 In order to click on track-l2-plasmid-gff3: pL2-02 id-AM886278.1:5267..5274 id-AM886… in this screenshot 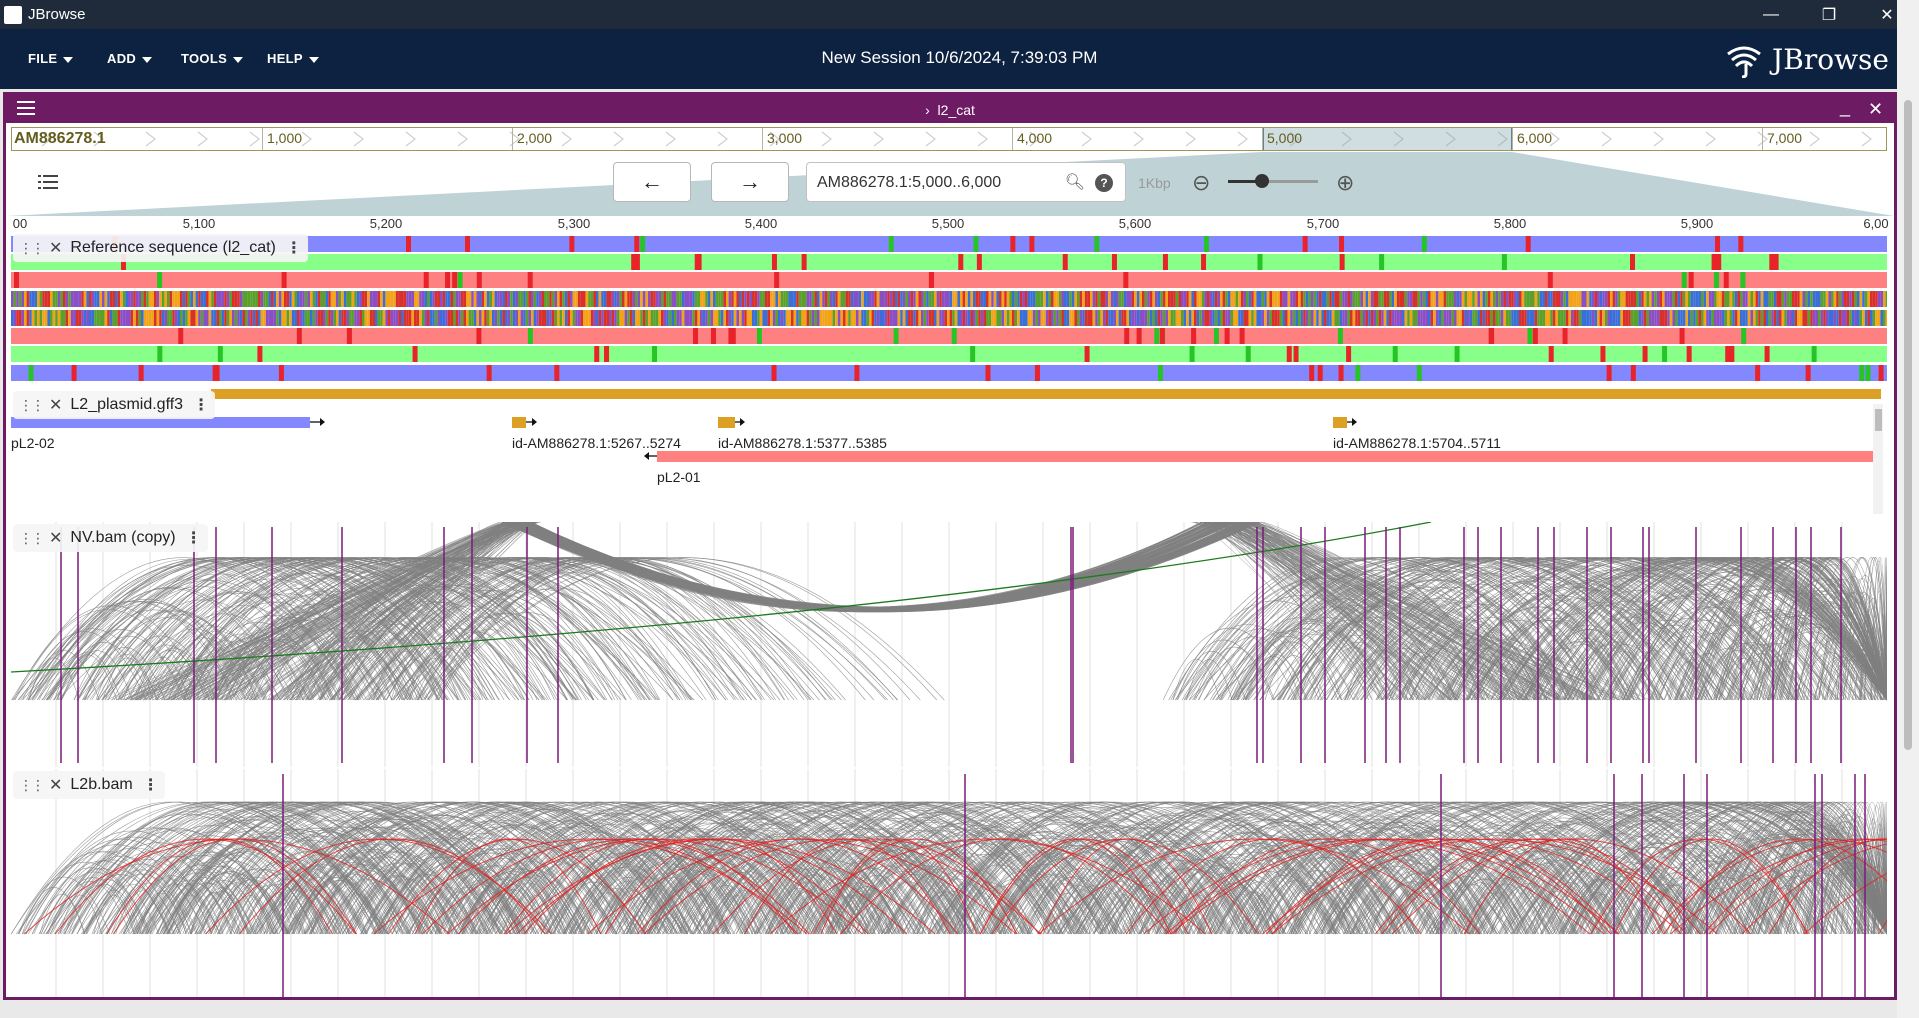, I will do `click(949, 454)`.